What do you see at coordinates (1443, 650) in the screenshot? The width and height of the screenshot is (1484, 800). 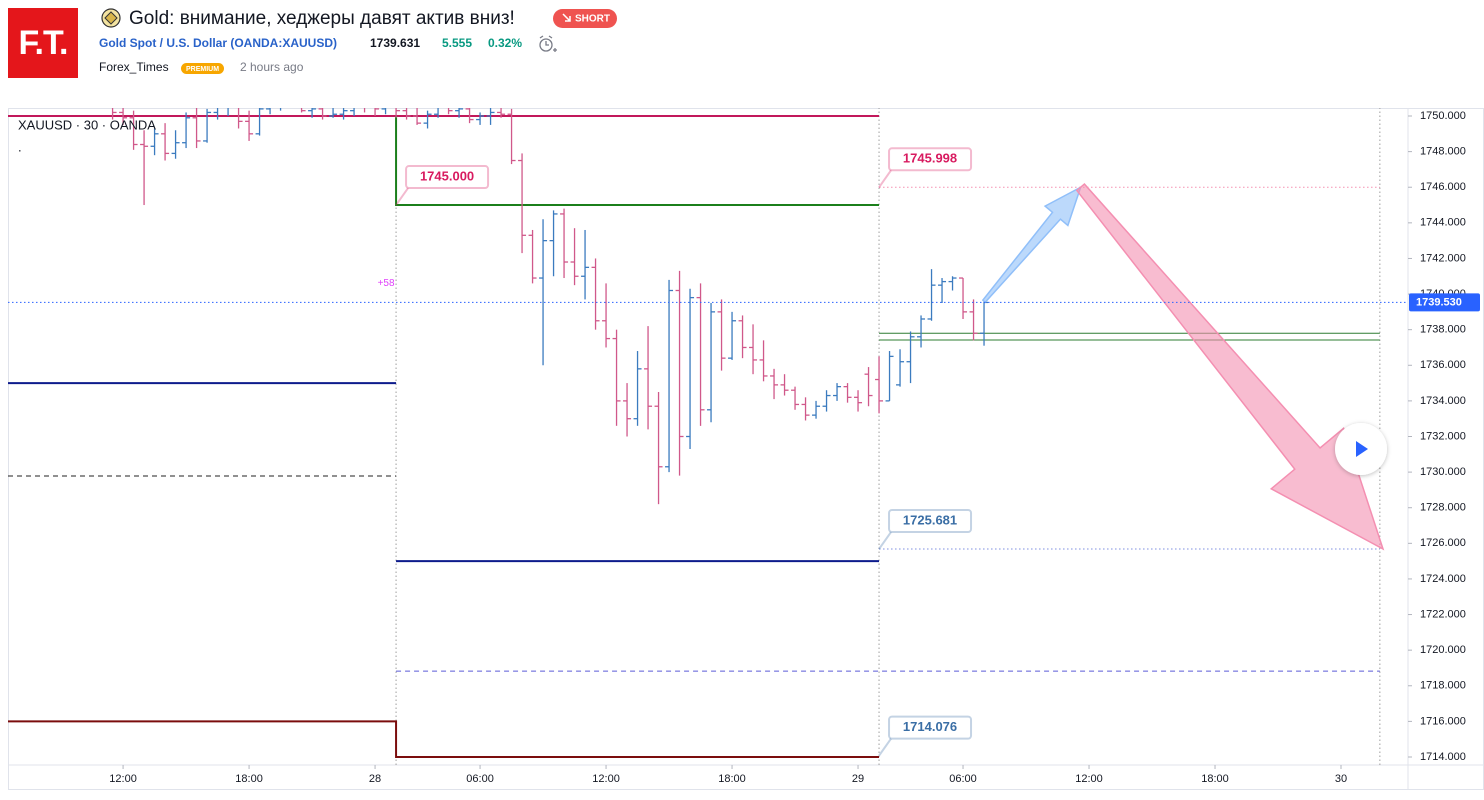 I see `y-tick-label: 1720.000` at bounding box center [1443, 650].